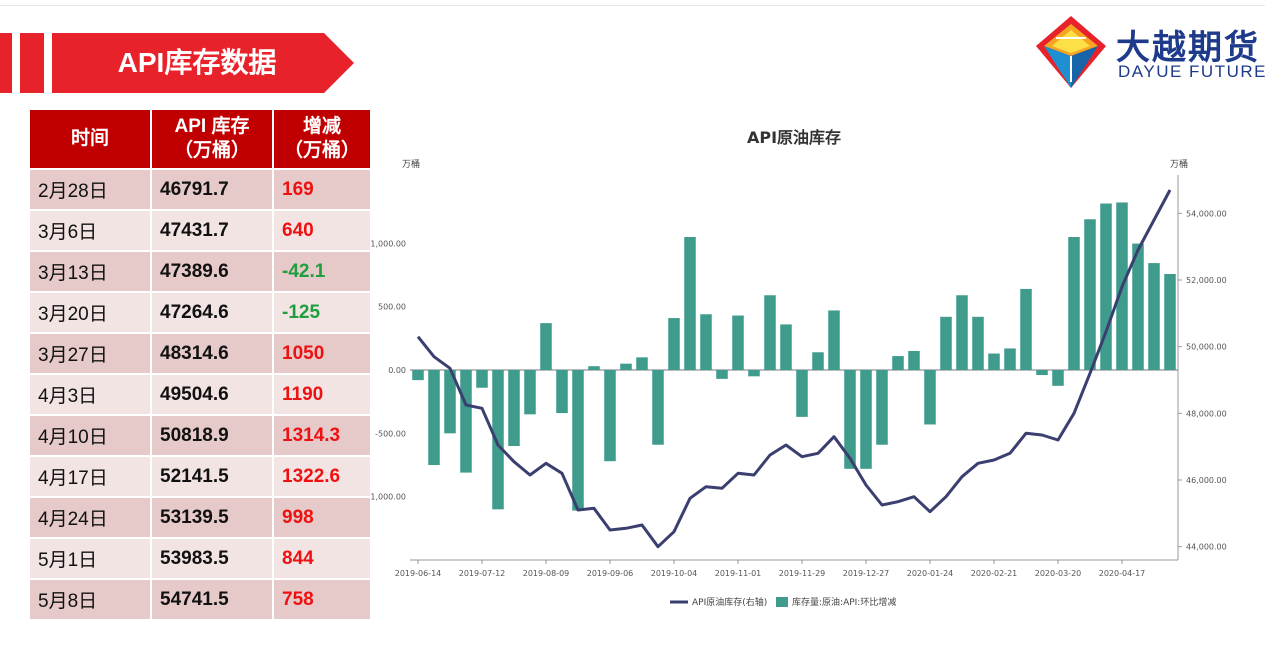  What do you see at coordinates (1206, 347) in the screenshot?
I see `right-tick-label: 50,000.00` at bounding box center [1206, 347].